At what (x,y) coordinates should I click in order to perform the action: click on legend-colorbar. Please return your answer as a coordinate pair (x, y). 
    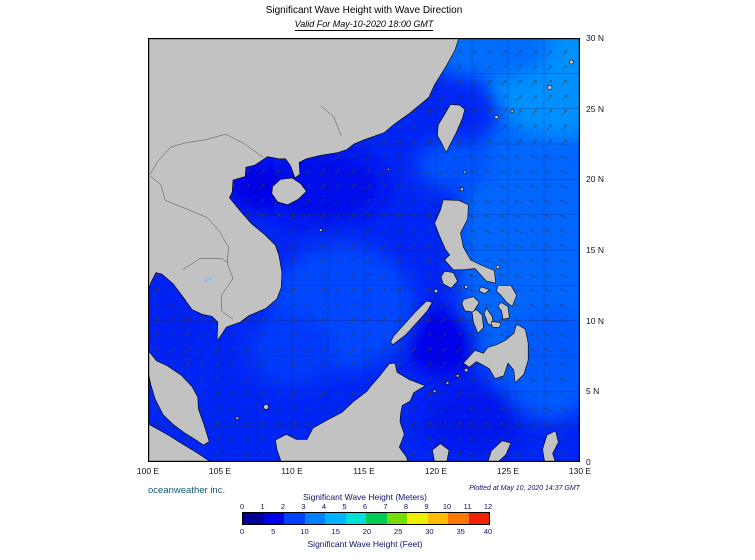
    Looking at the image, I should click on (366, 518).